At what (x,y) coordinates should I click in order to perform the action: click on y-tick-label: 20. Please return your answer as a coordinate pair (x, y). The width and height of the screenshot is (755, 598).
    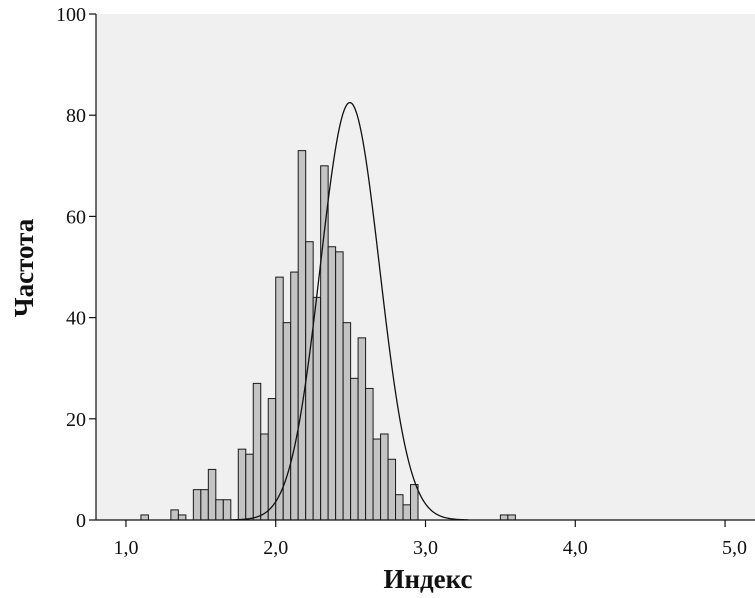
    Looking at the image, I should click on (76, 420).